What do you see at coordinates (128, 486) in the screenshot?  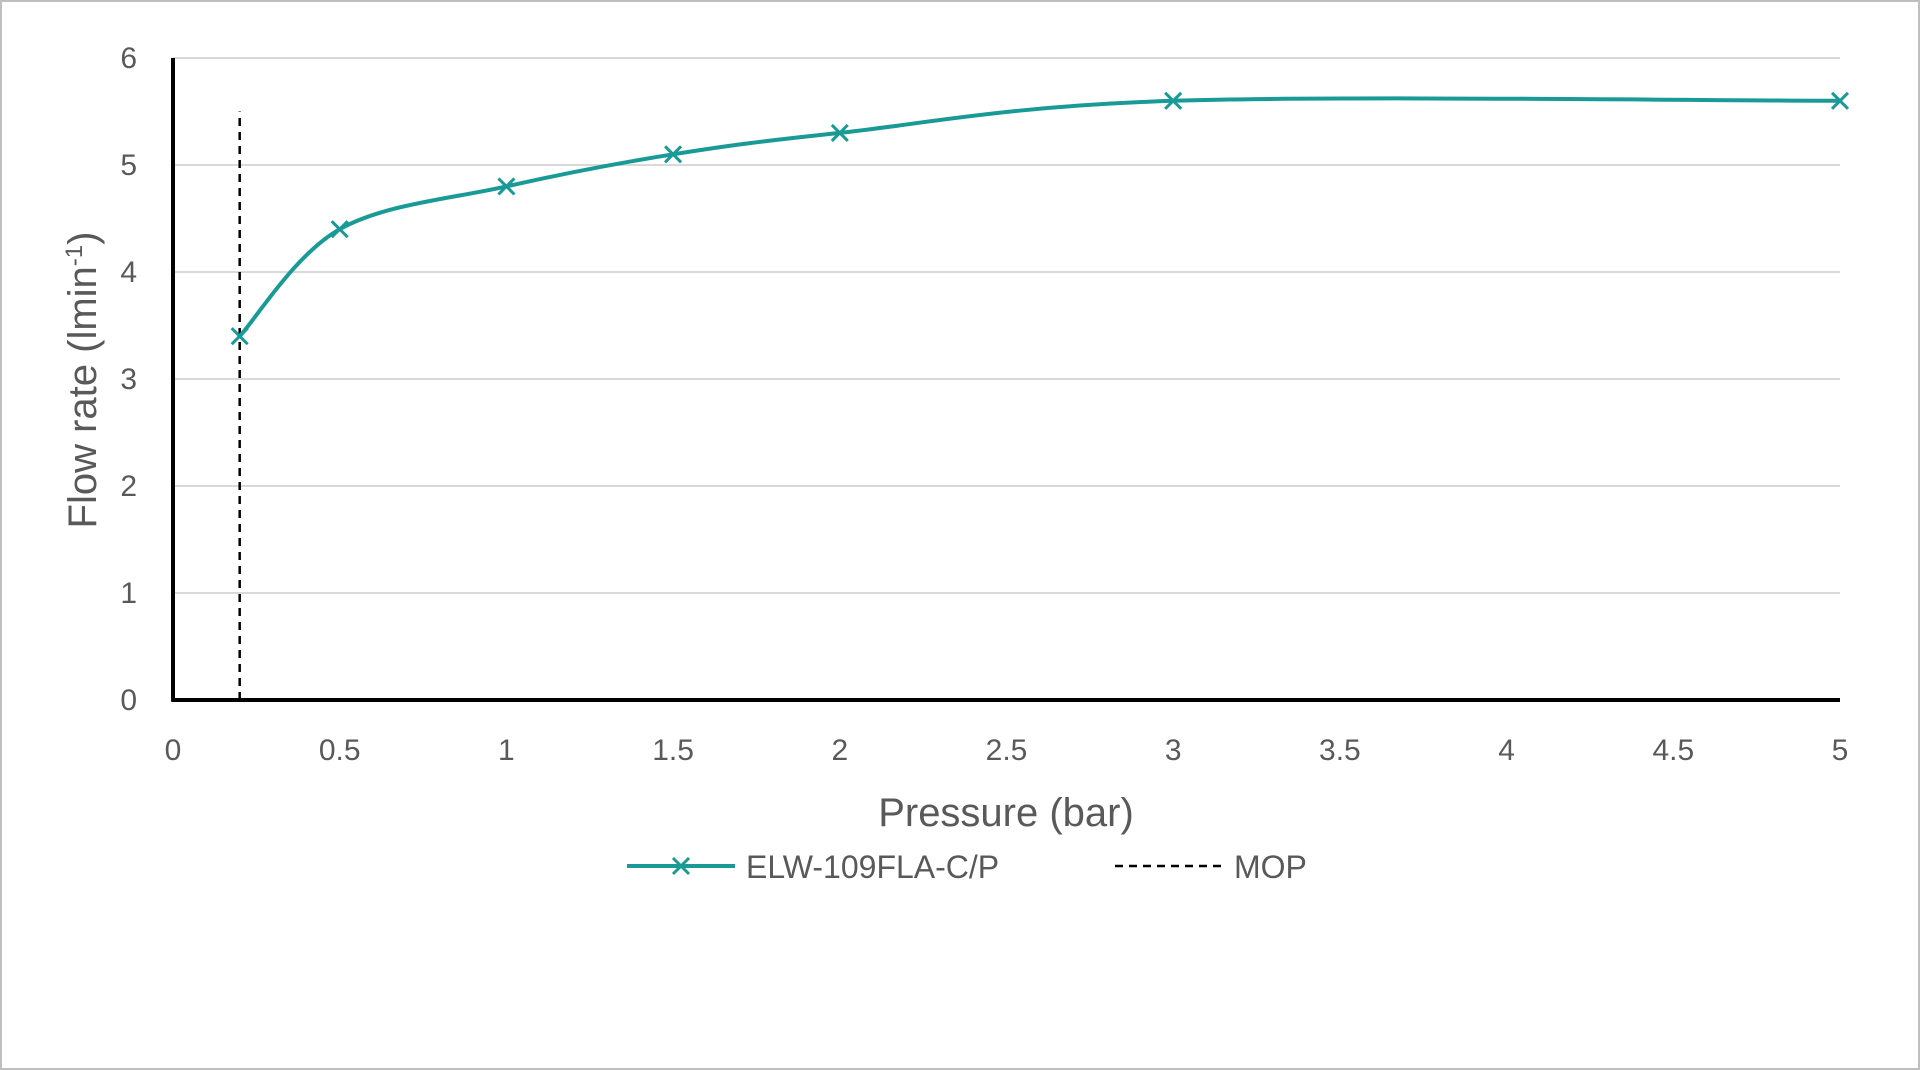 I see `y-tick-label-2: 2` at bounding box center [128, 486].